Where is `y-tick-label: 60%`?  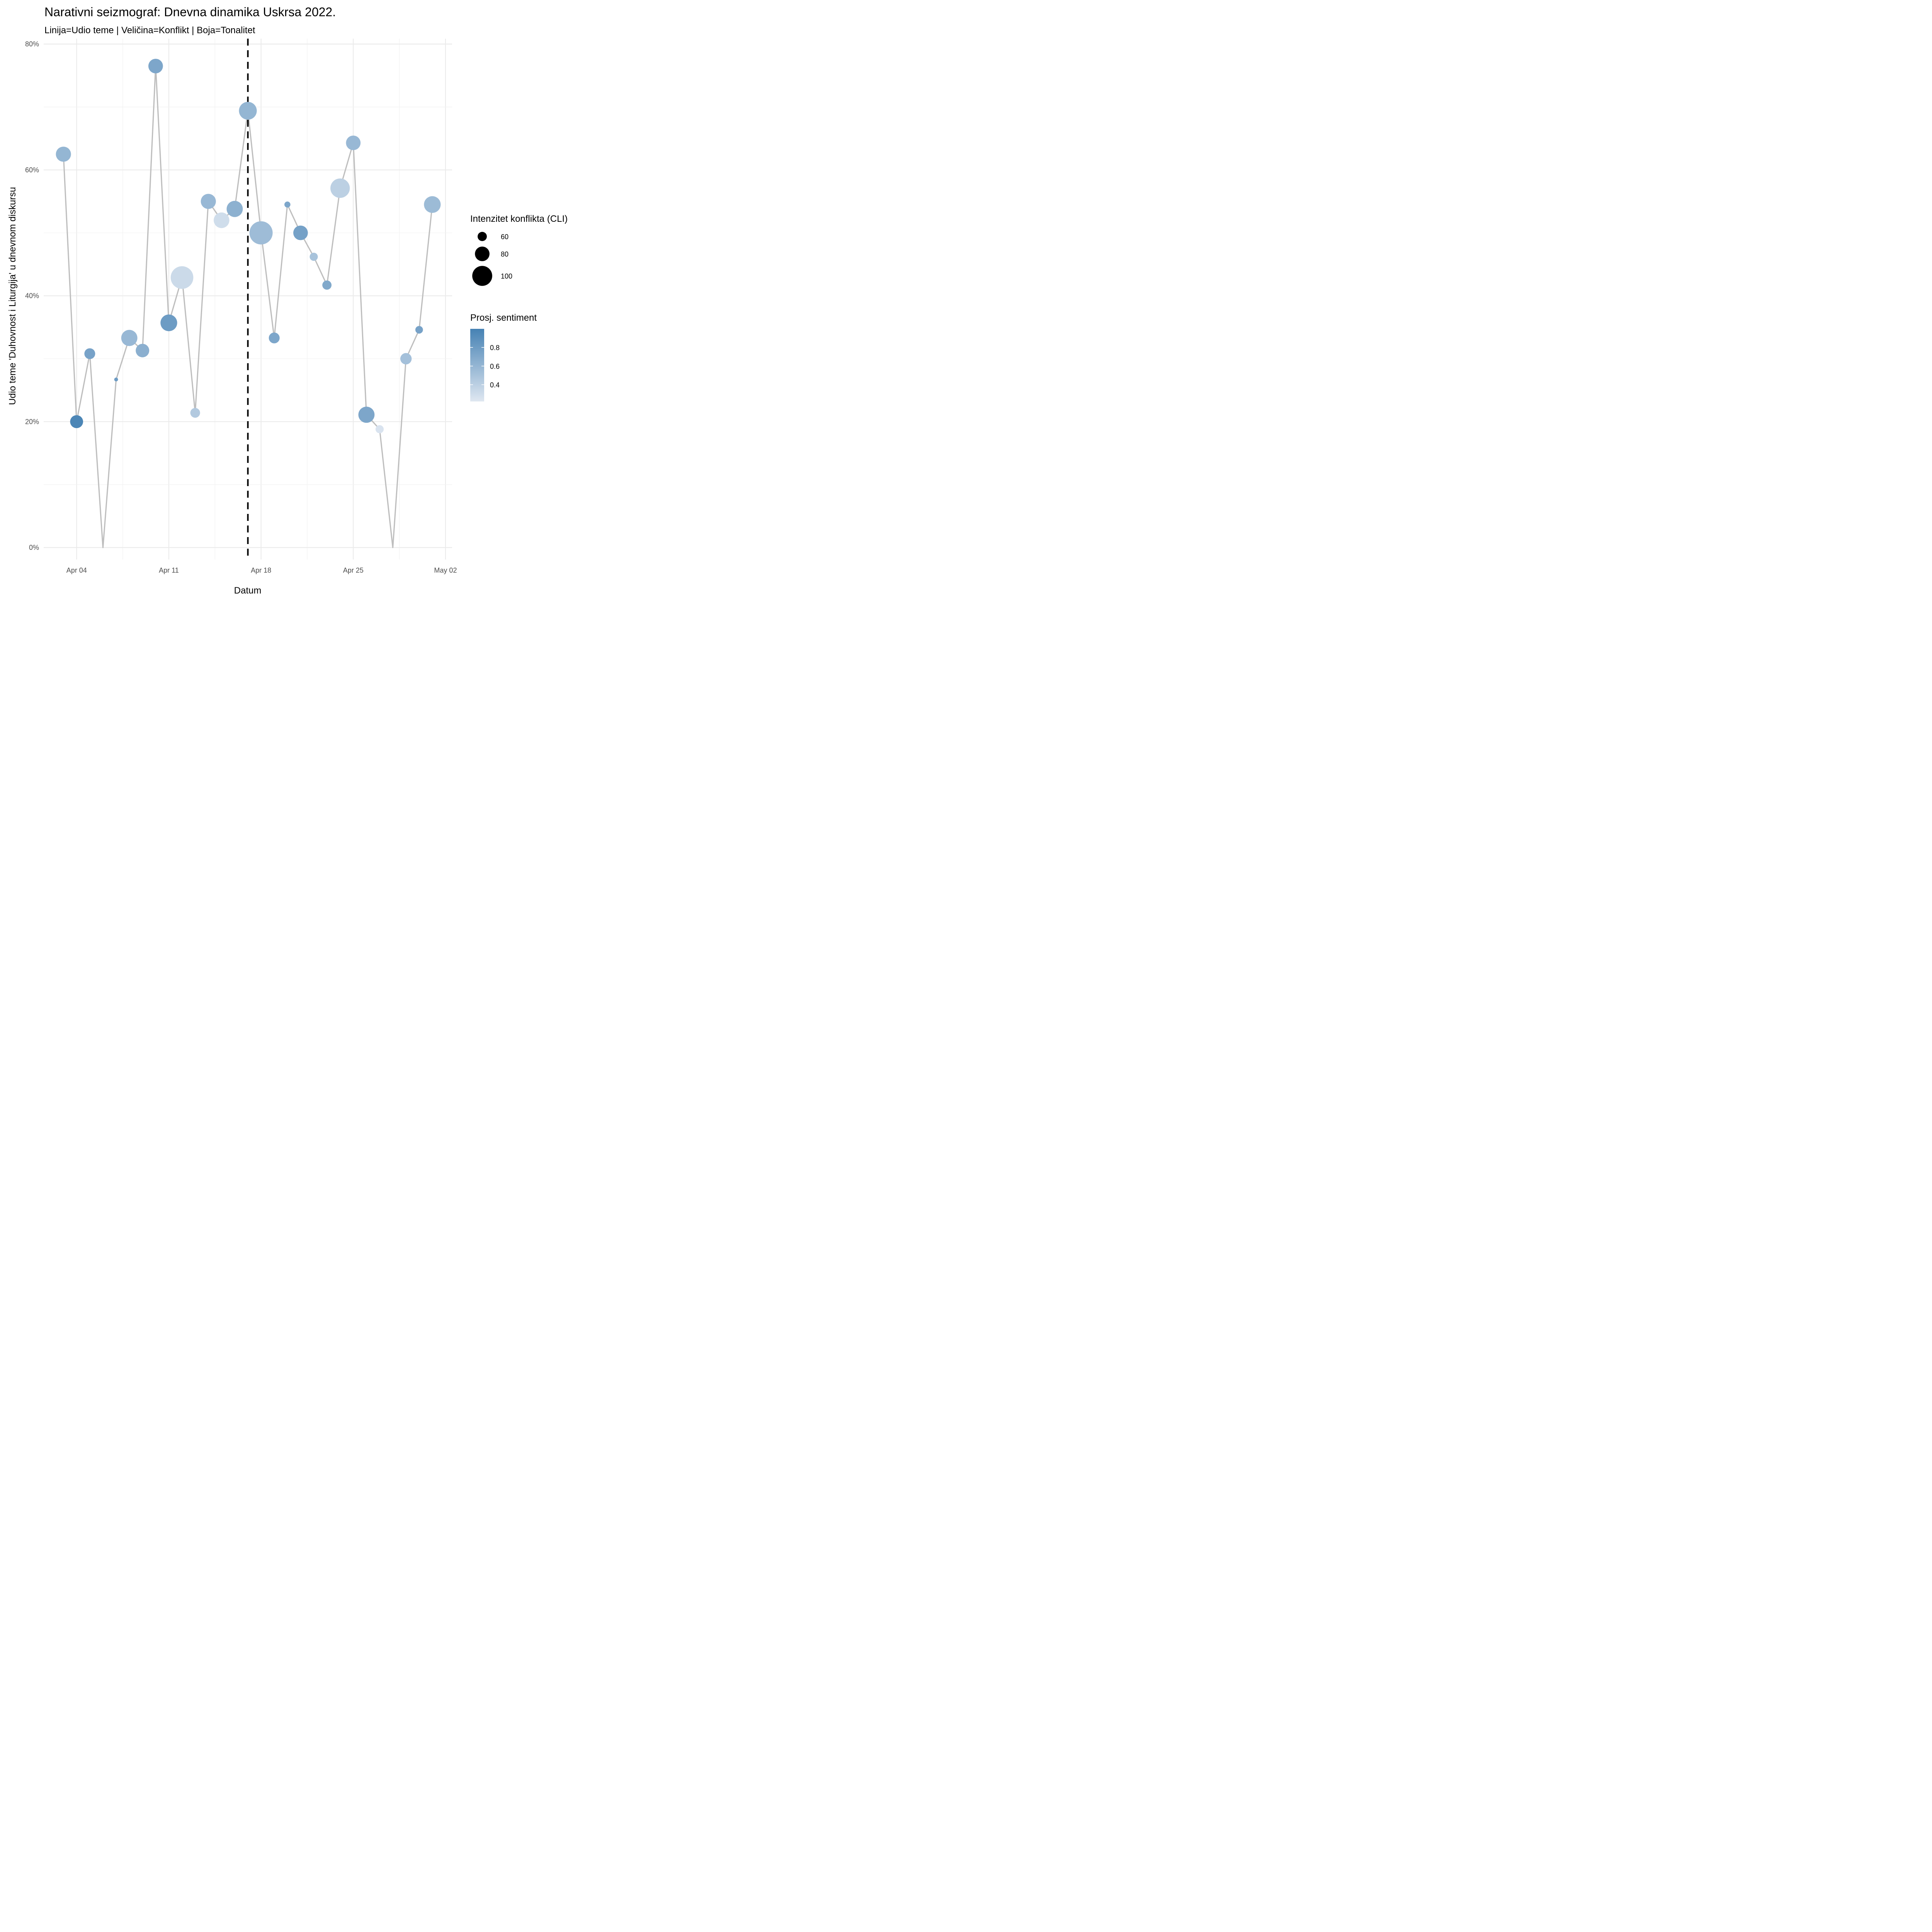 y-tick-label: 60% is located at coordinates (32, 170).